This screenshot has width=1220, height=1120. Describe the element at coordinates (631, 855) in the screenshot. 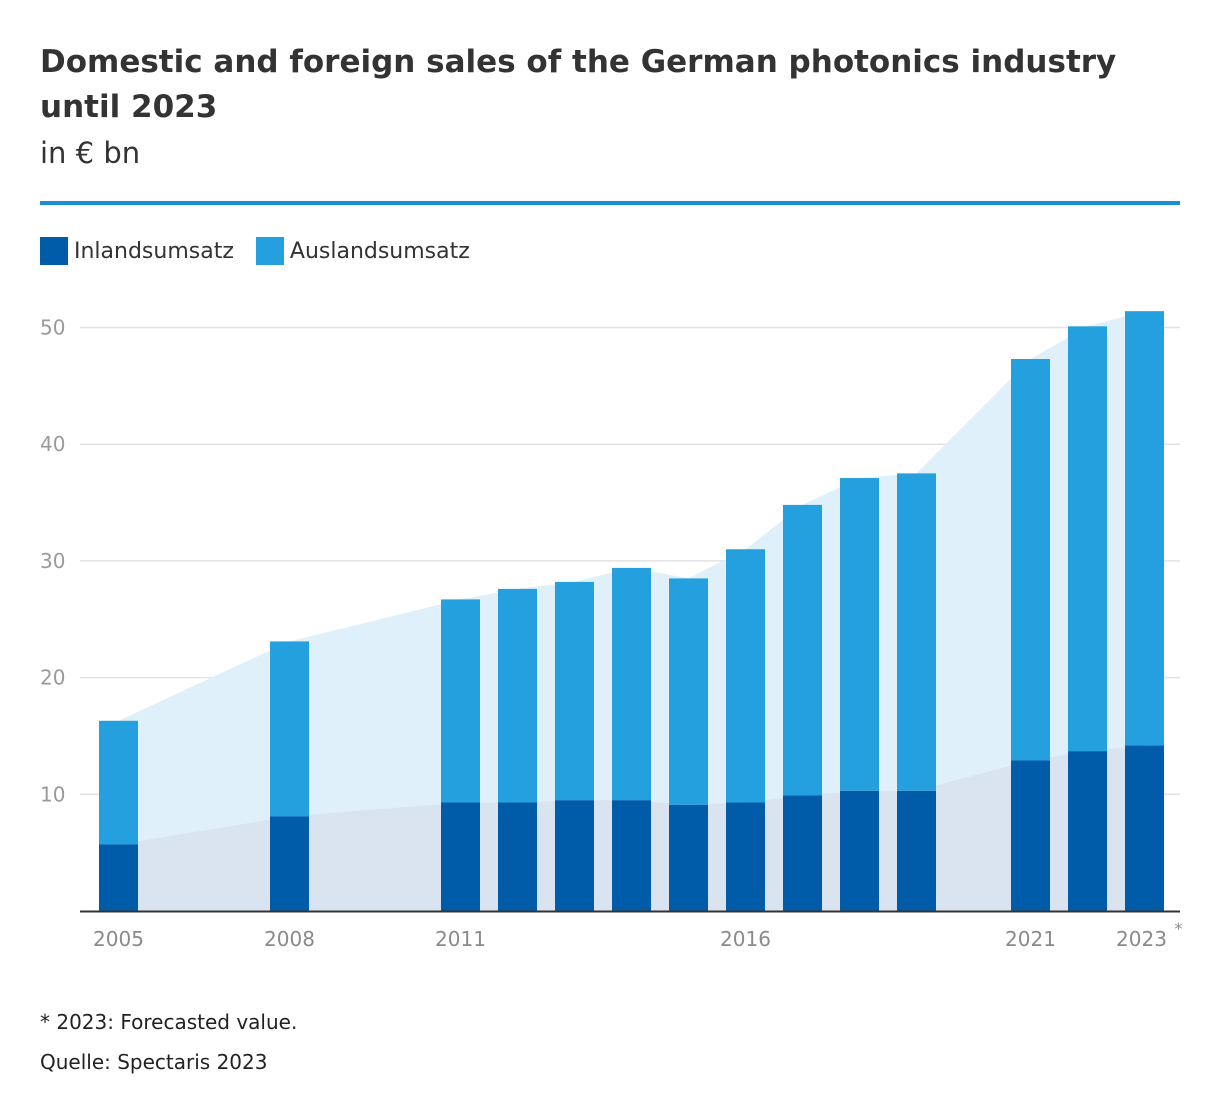

I see `bar-inlandsumsatz-2014` at that location.